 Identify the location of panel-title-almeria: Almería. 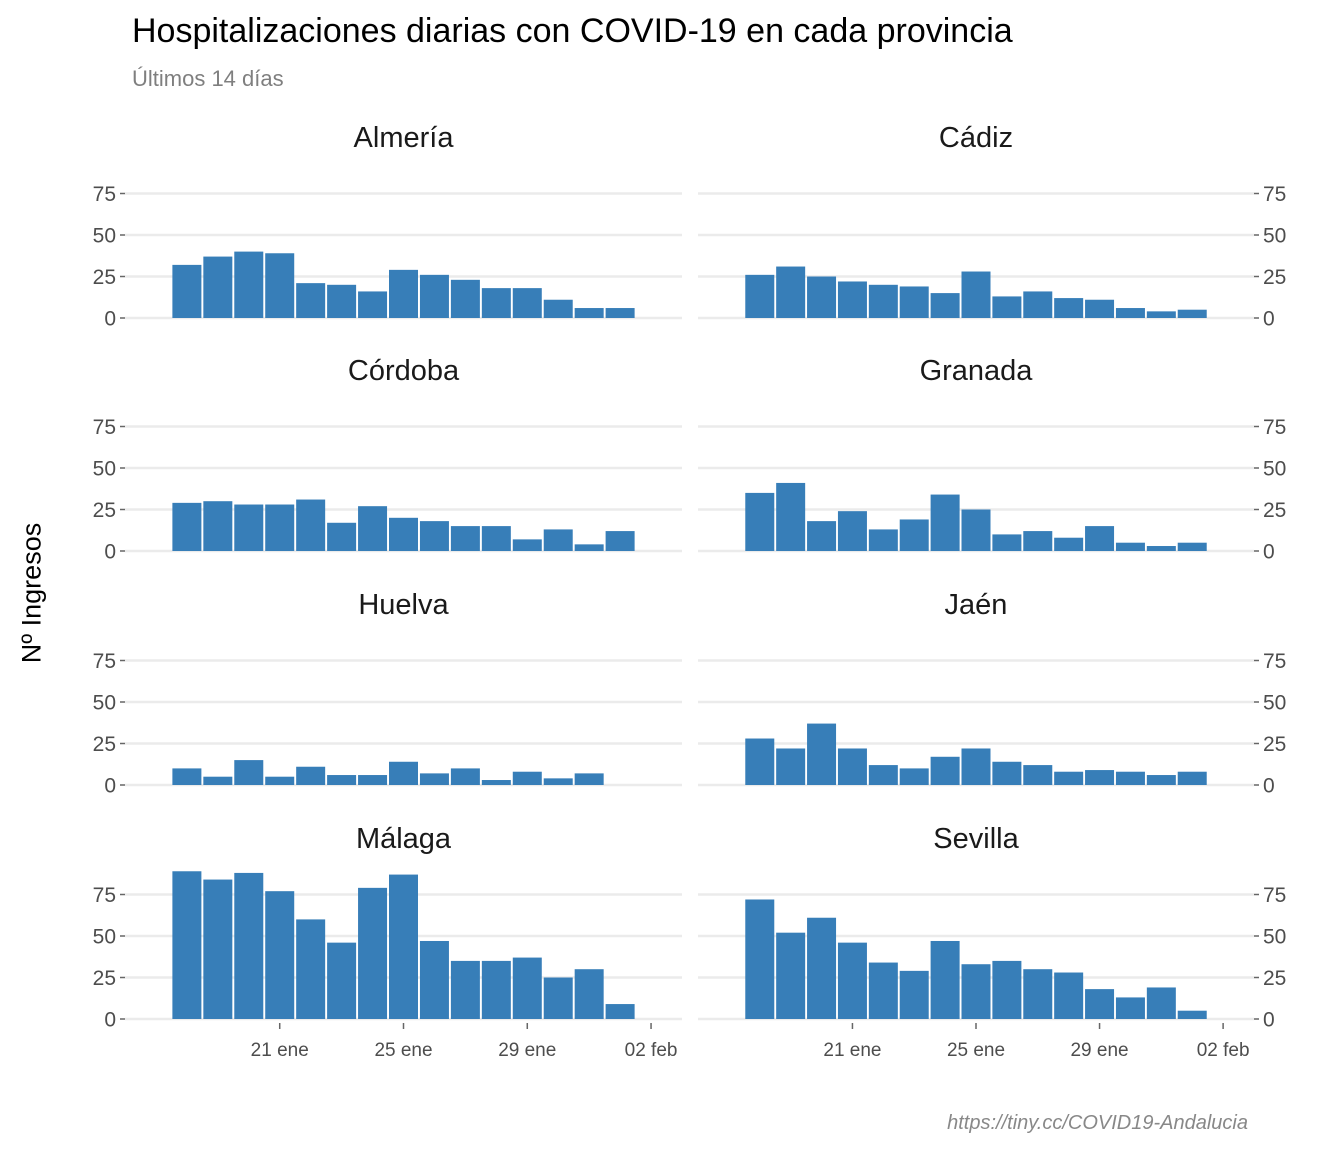
(404, 138).